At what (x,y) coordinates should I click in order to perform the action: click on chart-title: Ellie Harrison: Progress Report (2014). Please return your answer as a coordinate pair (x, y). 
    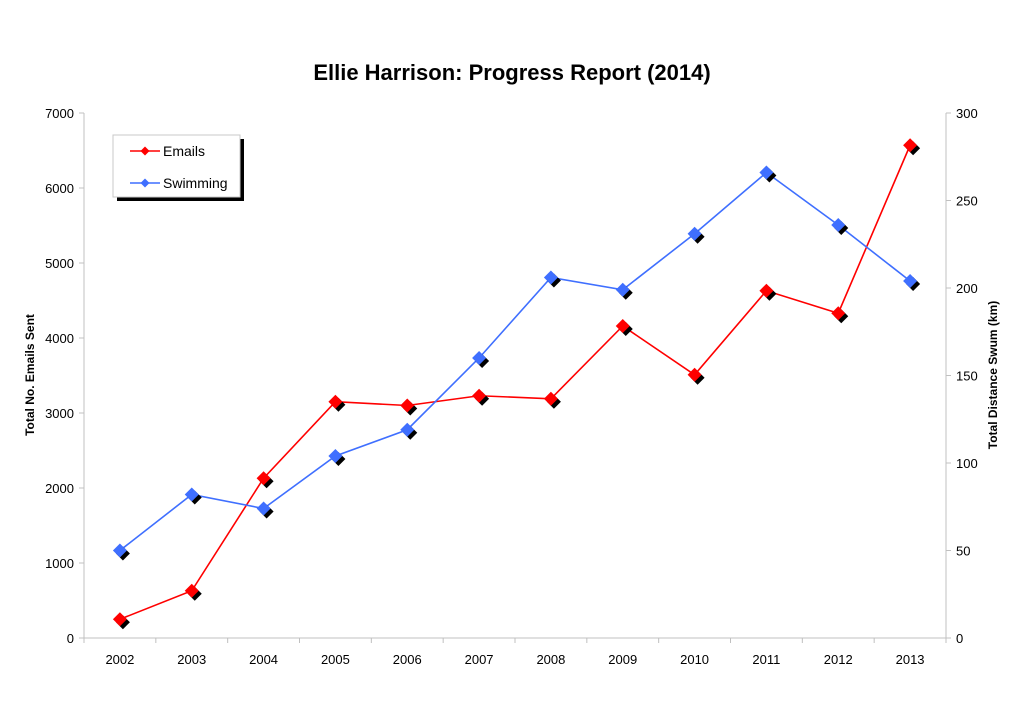
    Looking at the image, I should click on (511, 72).